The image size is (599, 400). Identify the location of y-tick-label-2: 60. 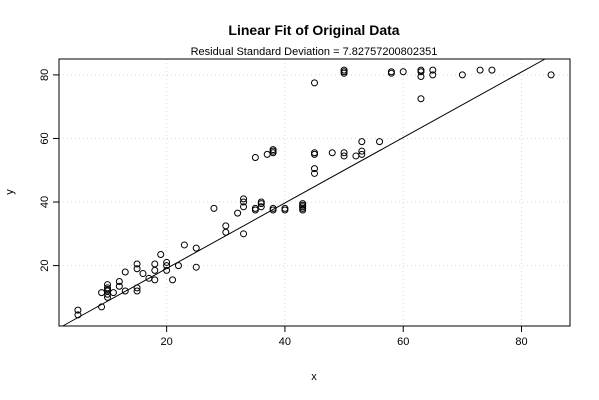
(45, 138).